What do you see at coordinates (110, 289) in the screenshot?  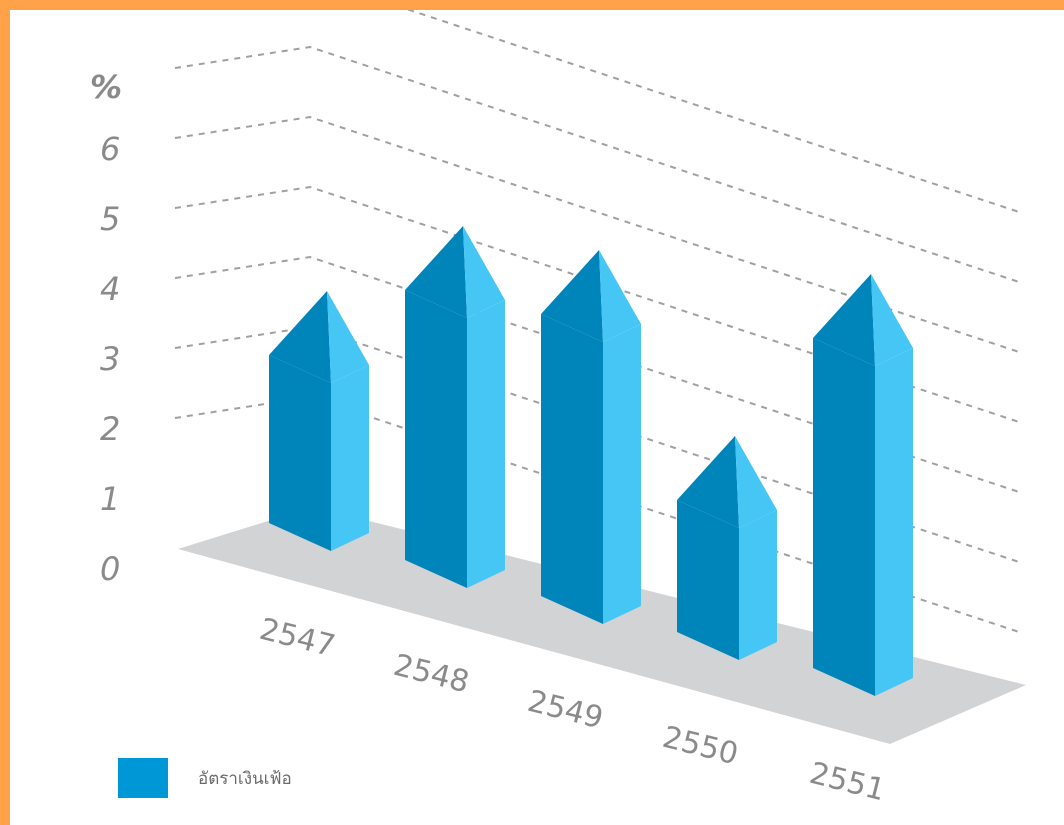 I see `y-tick-label: 4` at bounding box center [110, 289].